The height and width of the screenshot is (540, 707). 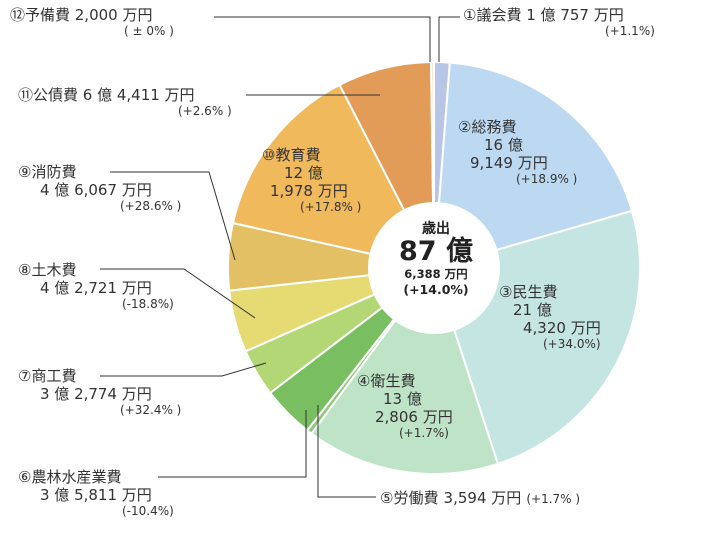 I want to click on label-s12-pct: ( ± 0% ), so click(x=149, y=31).